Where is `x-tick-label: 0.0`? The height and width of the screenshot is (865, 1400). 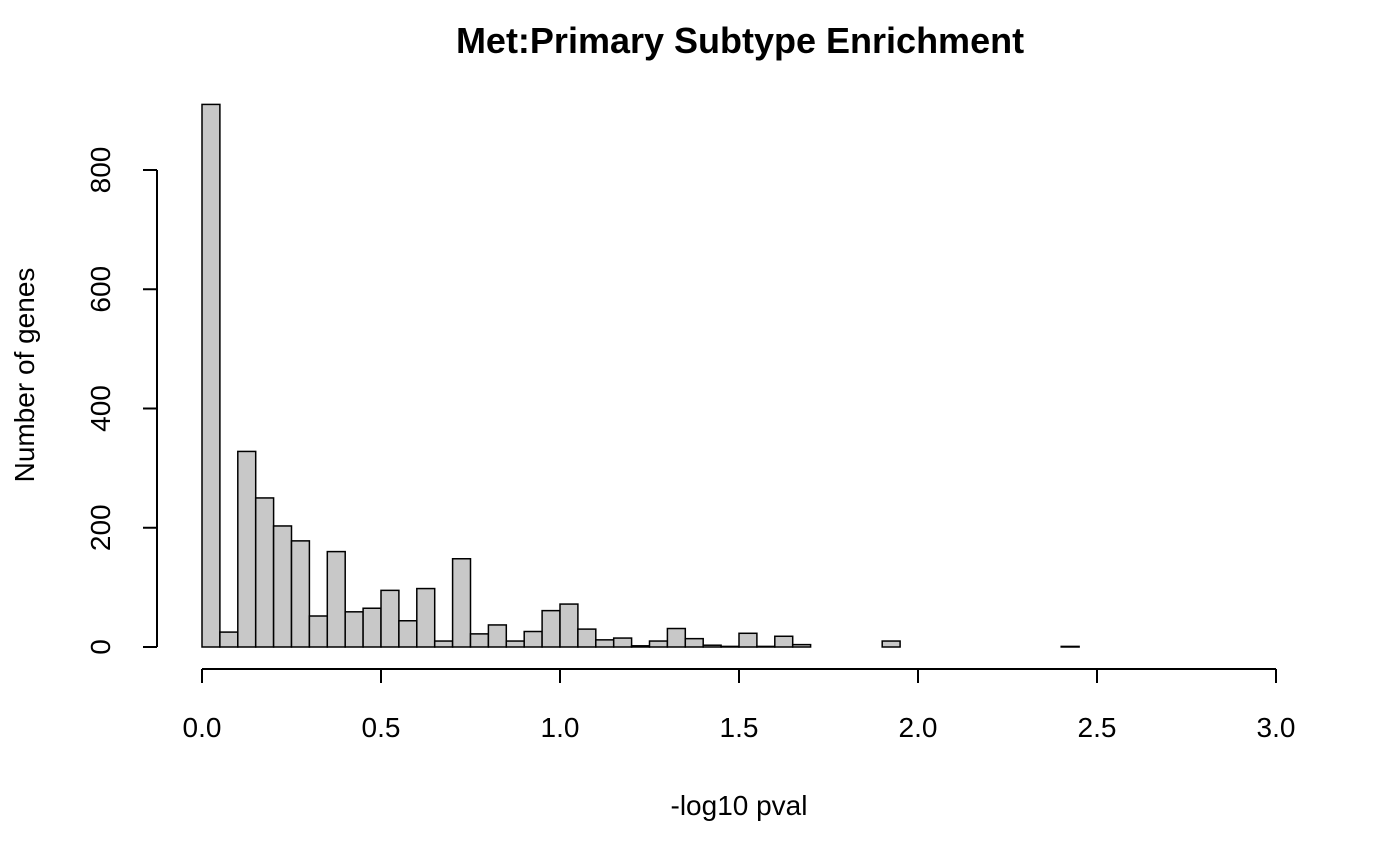 x-tick-label: 0.0 is located at coordinates (202, 727).